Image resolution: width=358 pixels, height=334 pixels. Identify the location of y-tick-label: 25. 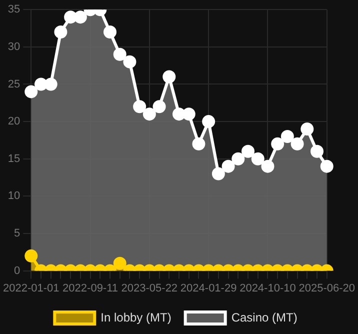
(14, 84).